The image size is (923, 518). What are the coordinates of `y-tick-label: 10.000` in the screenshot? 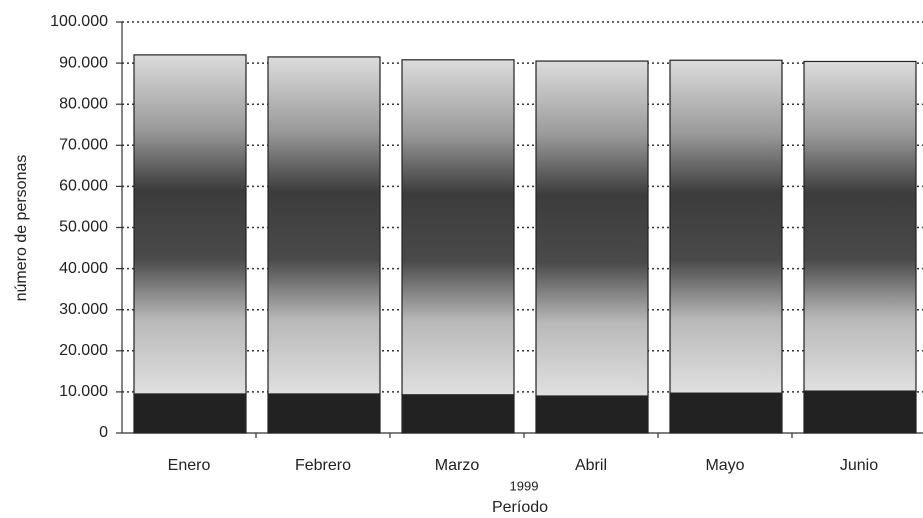 It's located at (83, 391).